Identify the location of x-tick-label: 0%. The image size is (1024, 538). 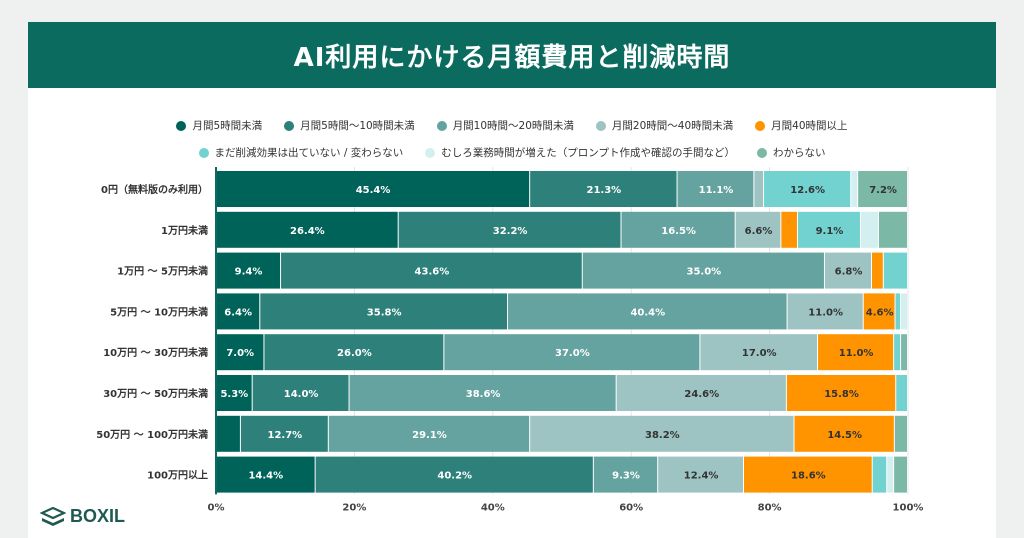
(216, 507).